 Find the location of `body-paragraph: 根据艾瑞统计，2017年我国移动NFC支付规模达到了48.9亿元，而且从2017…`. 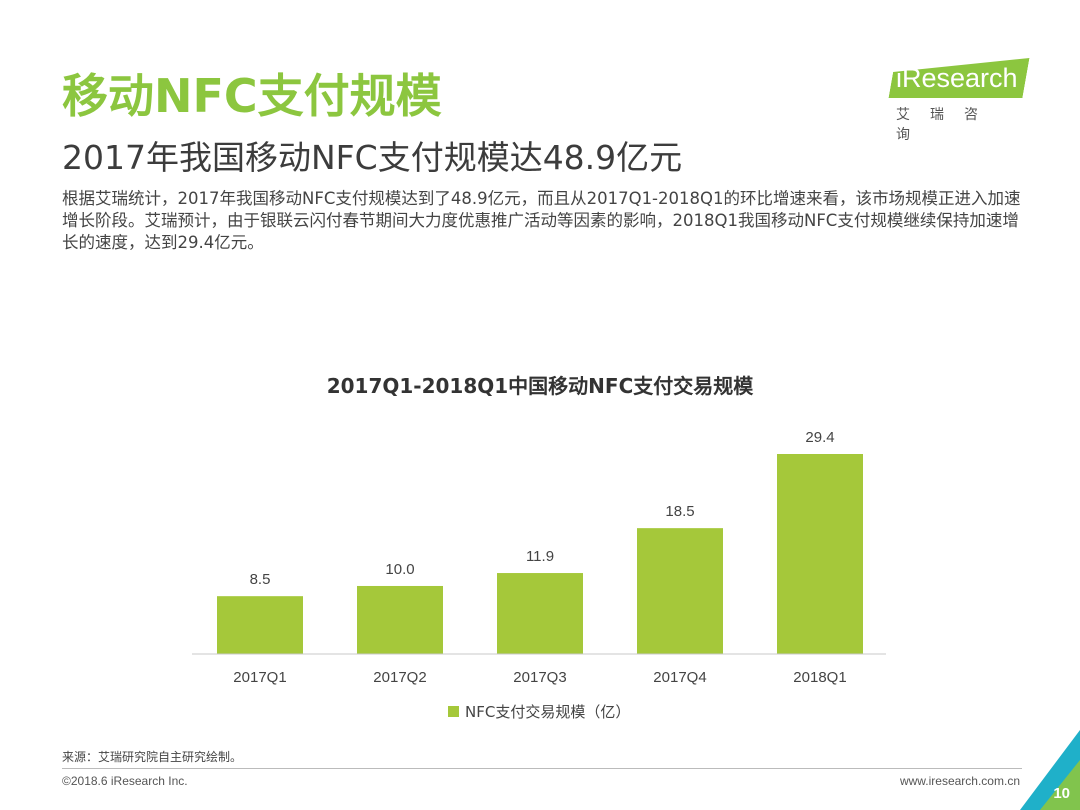

body-paragraph: 根据艾瑞统计，2017年我国移动NFC支付规模达到了48.9亿元，而且从2017… is located at coordinates (541, 220).